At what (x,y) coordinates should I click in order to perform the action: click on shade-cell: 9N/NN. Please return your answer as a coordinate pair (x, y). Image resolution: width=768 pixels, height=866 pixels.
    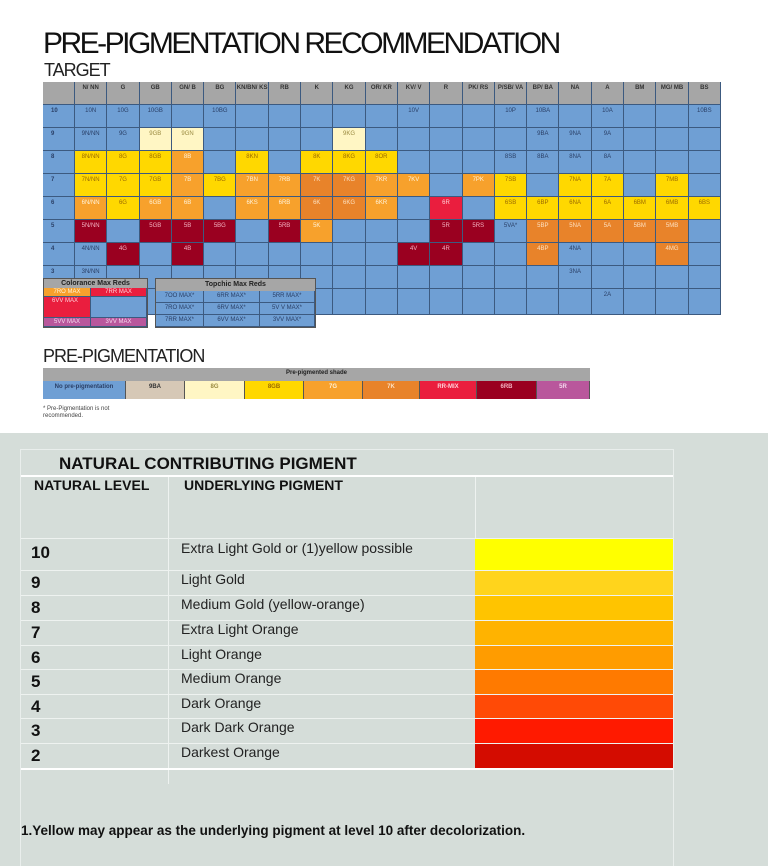
    Looking at the image, I should click on (91, 139).